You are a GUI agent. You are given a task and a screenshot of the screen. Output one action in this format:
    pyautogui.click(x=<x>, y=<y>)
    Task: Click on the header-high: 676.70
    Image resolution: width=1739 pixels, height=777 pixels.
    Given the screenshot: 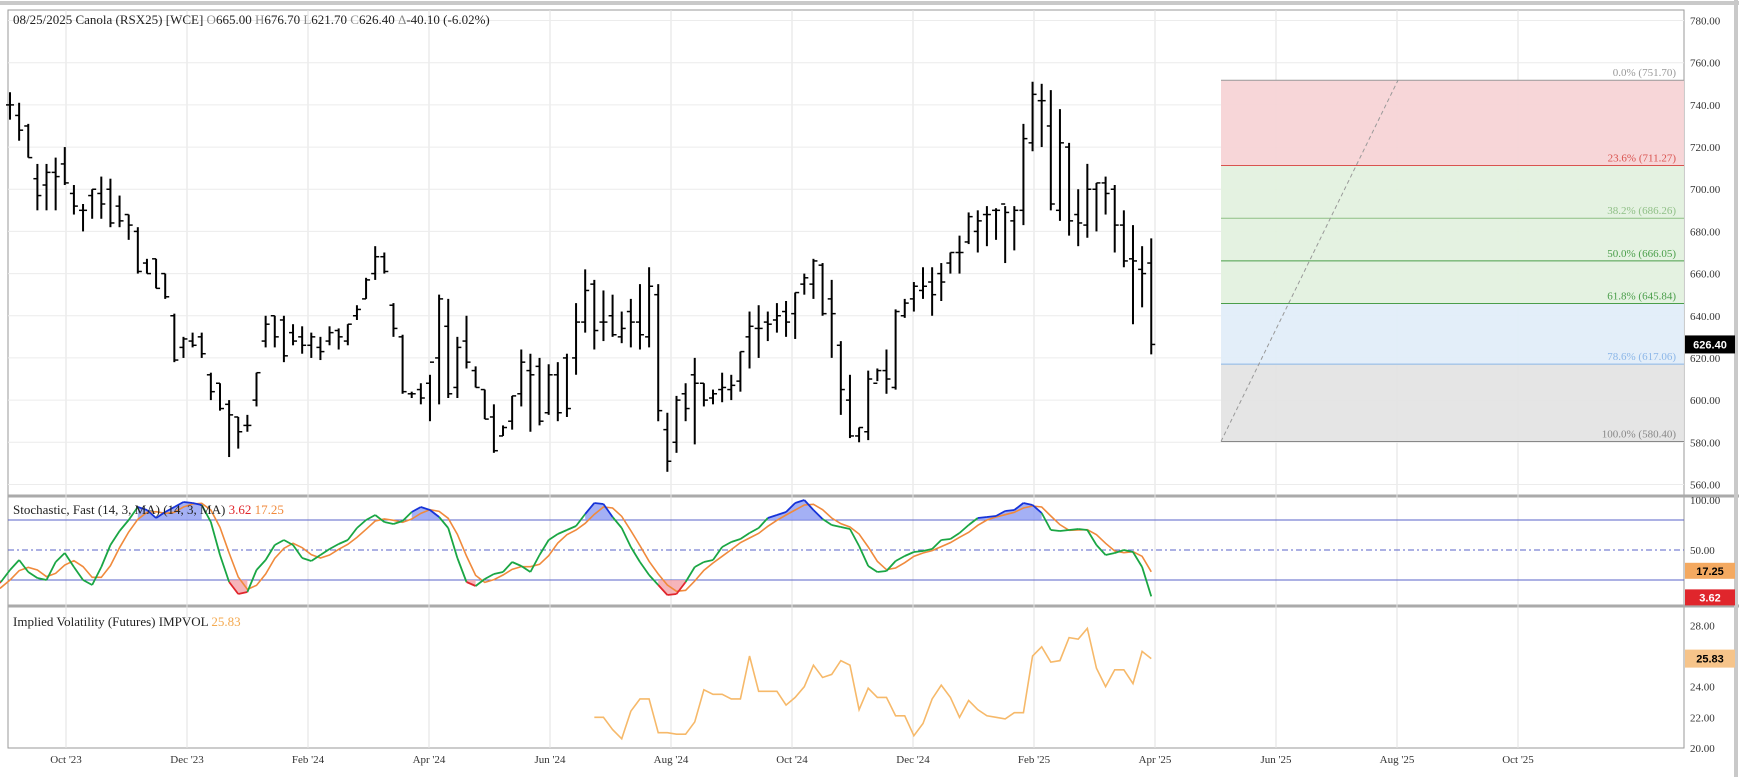 What is the action you would take?
    pyautogui.click(x=282, y=19)
    